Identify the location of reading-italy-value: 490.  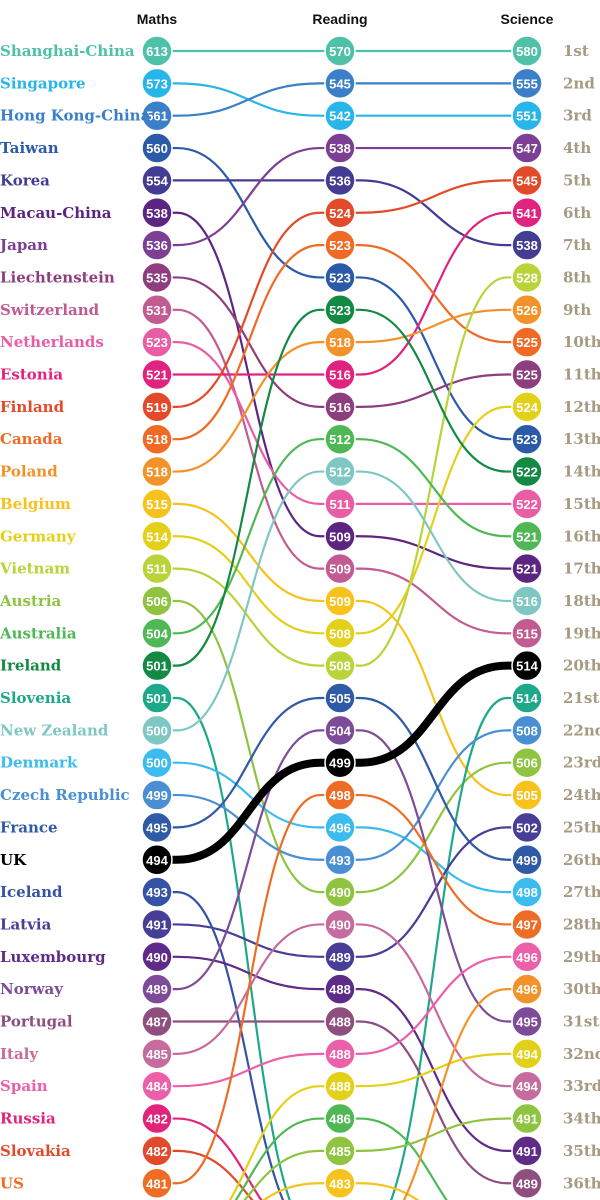
(340, 924).